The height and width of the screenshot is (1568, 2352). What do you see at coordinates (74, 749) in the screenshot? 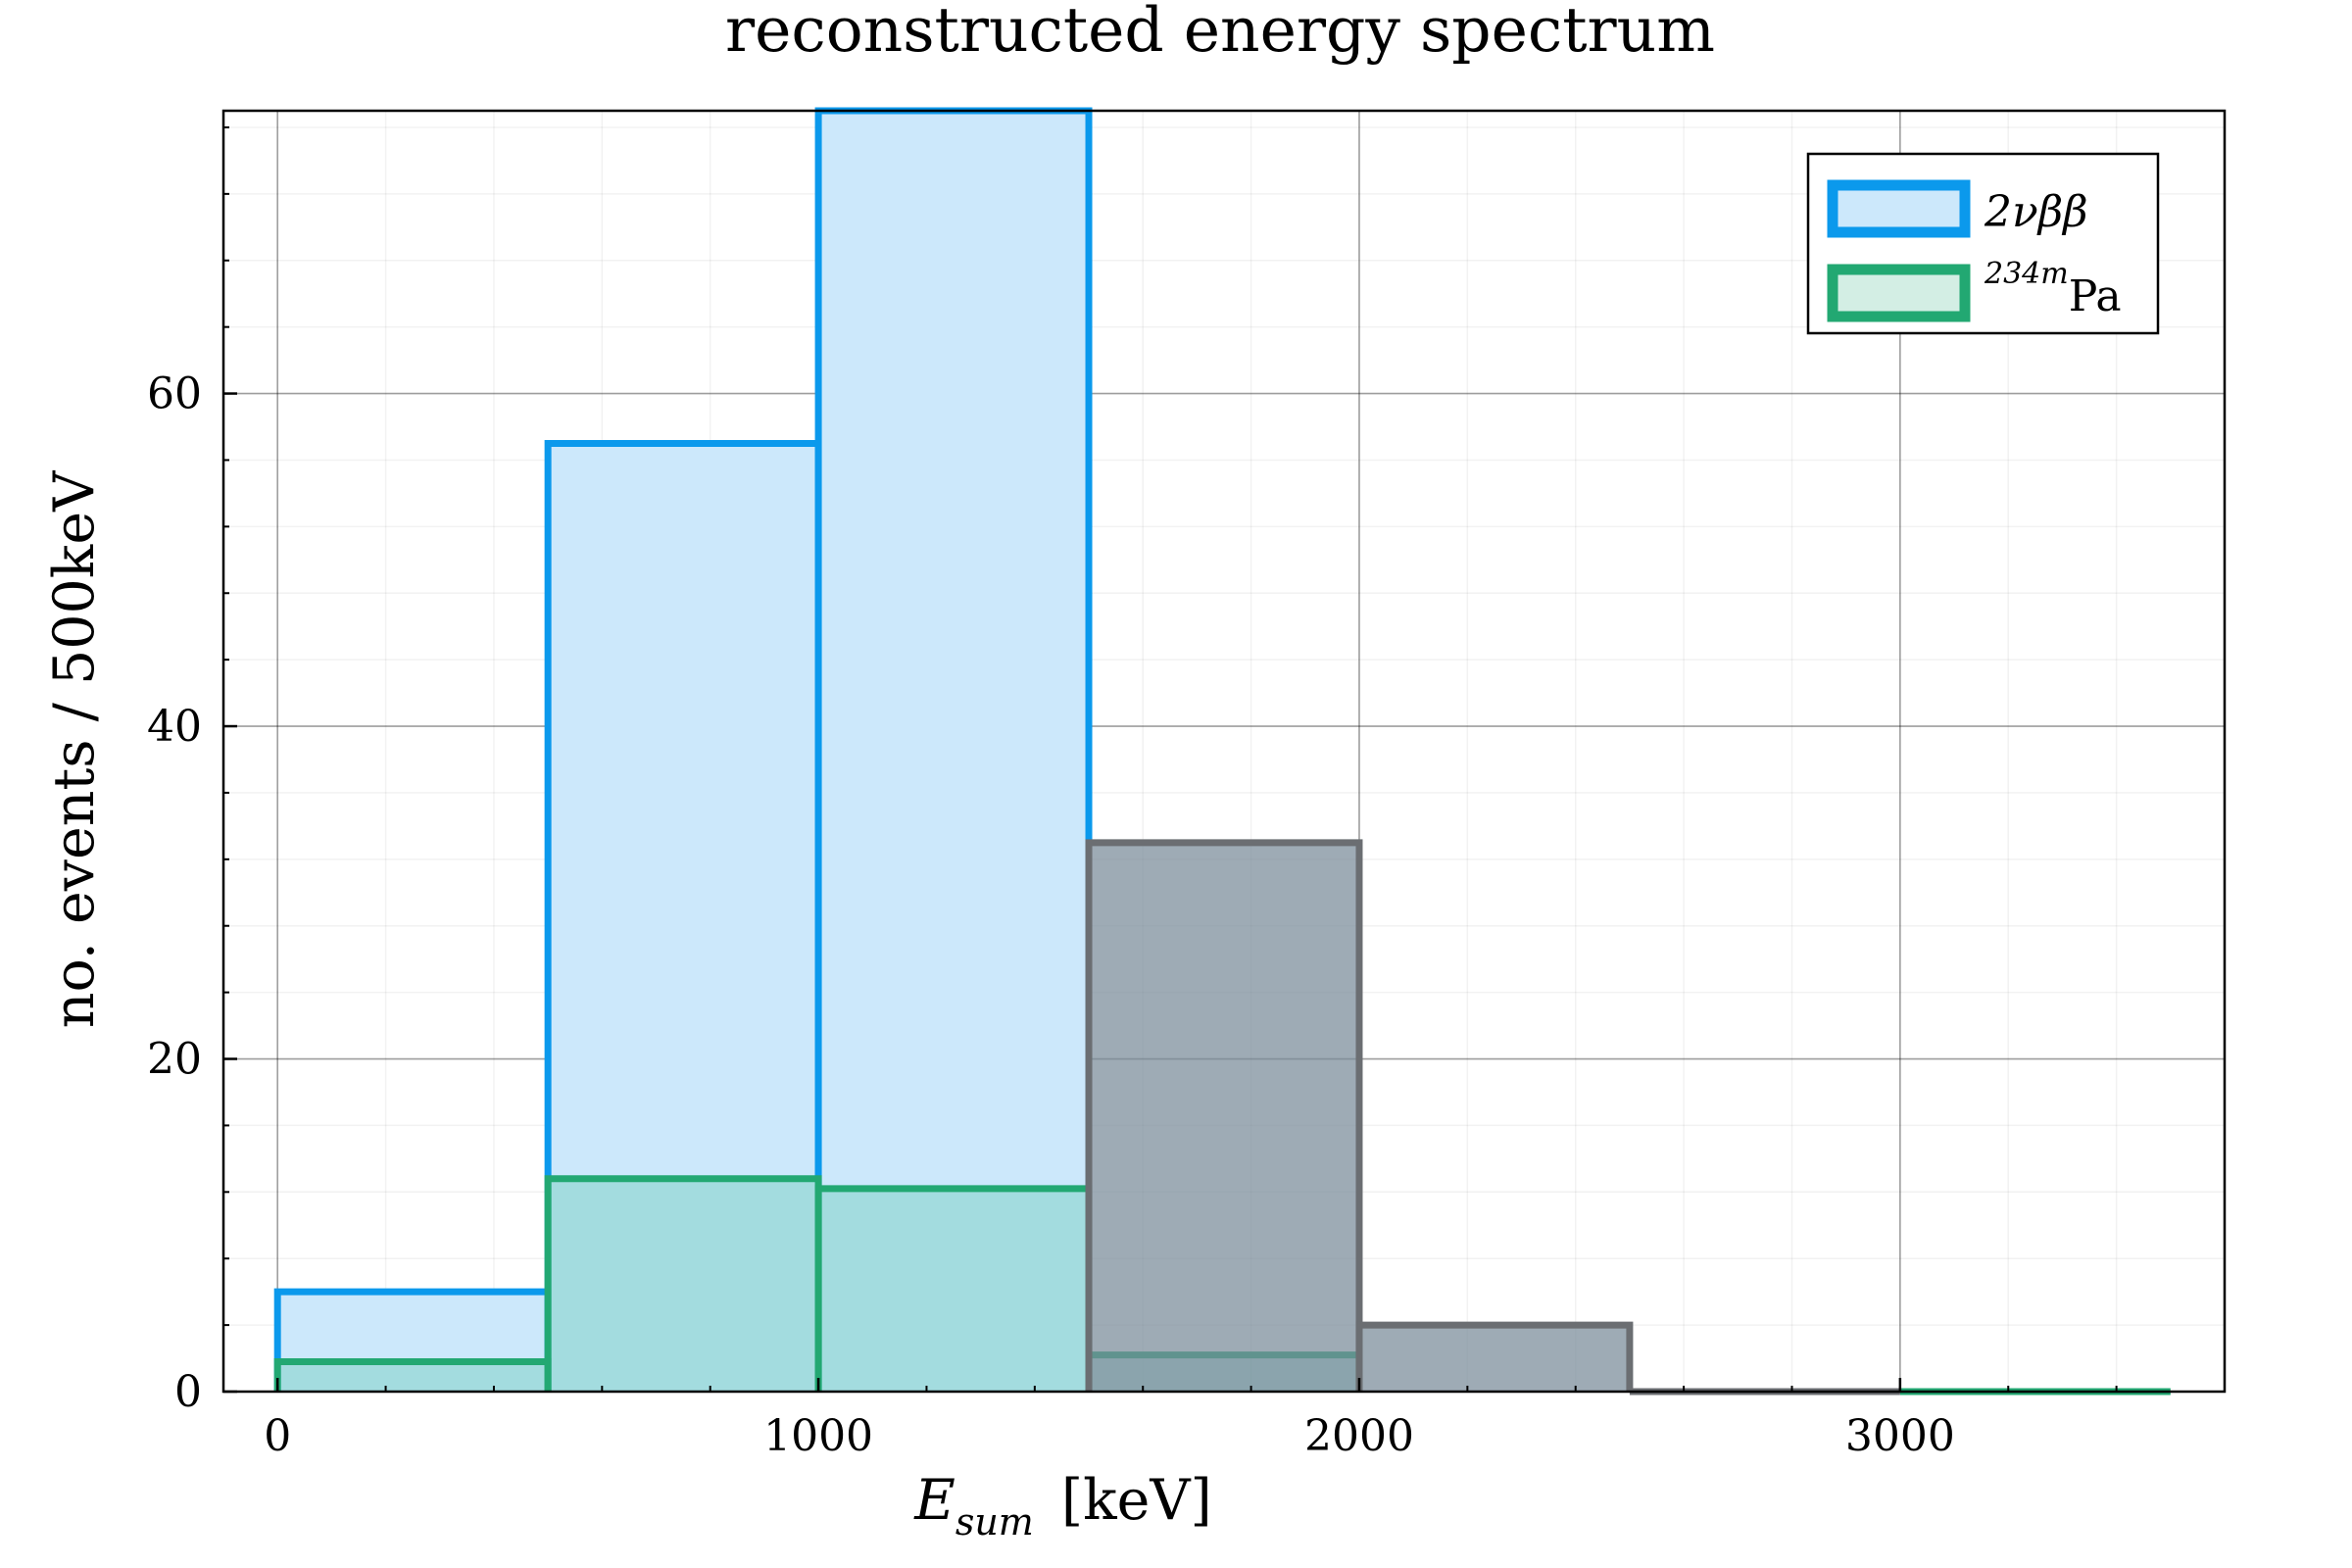
I see `y-axis-label: no. events / 500keV` at bounding box center [74, 749].